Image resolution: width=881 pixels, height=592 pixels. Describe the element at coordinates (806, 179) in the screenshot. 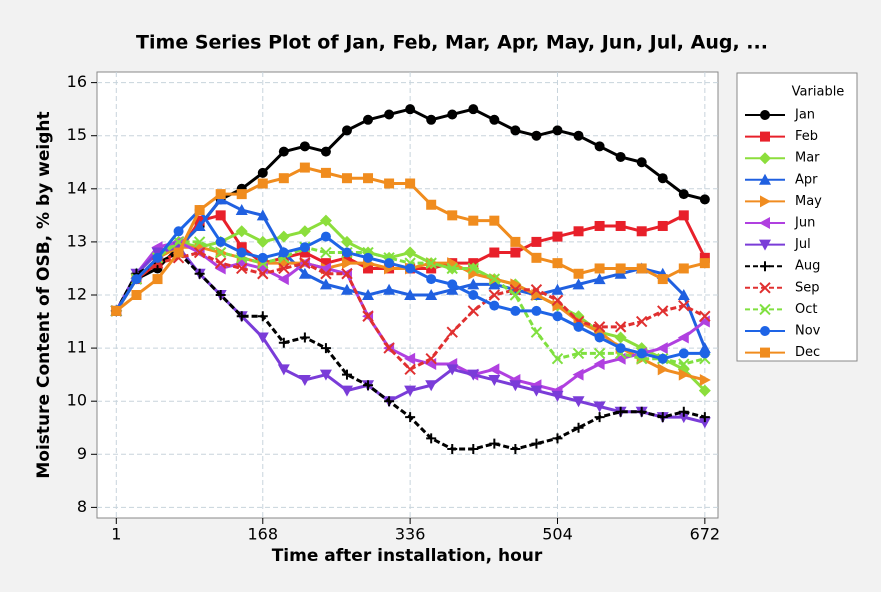

I see `legend-label: Apr` at that location.